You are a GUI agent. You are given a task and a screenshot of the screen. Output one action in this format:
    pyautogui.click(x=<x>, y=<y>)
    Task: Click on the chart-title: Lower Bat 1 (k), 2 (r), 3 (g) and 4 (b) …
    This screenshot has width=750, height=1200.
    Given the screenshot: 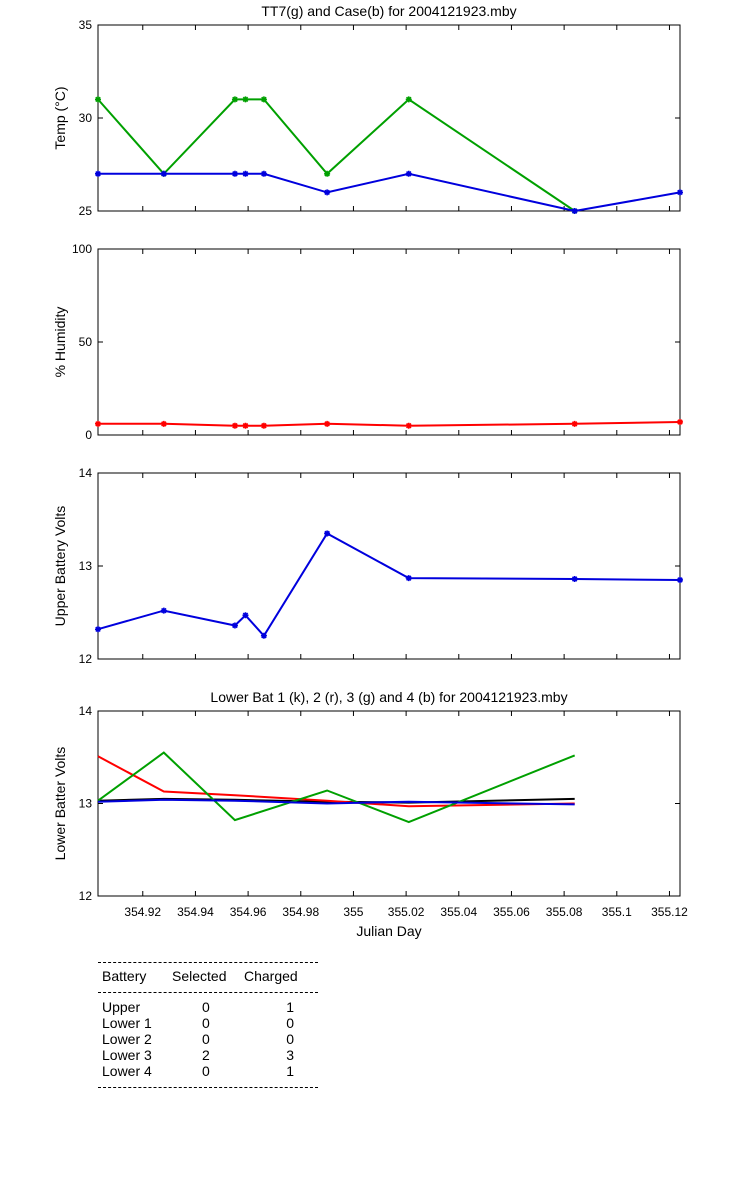 What is the action you would take?
    pyautogui.click(x=388, y=697)
    